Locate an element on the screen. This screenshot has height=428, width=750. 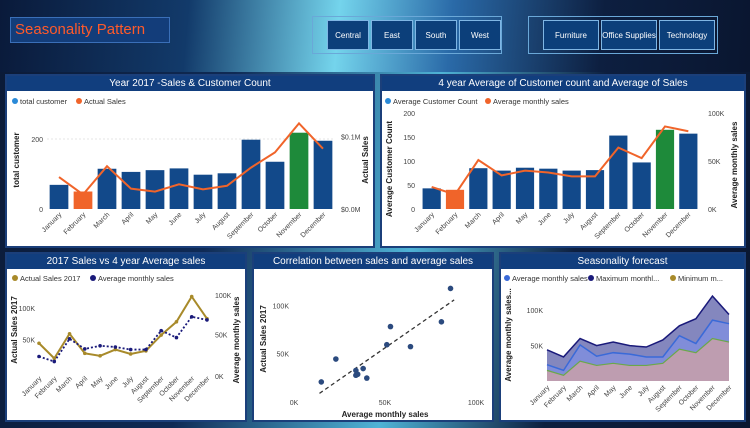
x-tick-label: January is located at coordinates (425, 222).